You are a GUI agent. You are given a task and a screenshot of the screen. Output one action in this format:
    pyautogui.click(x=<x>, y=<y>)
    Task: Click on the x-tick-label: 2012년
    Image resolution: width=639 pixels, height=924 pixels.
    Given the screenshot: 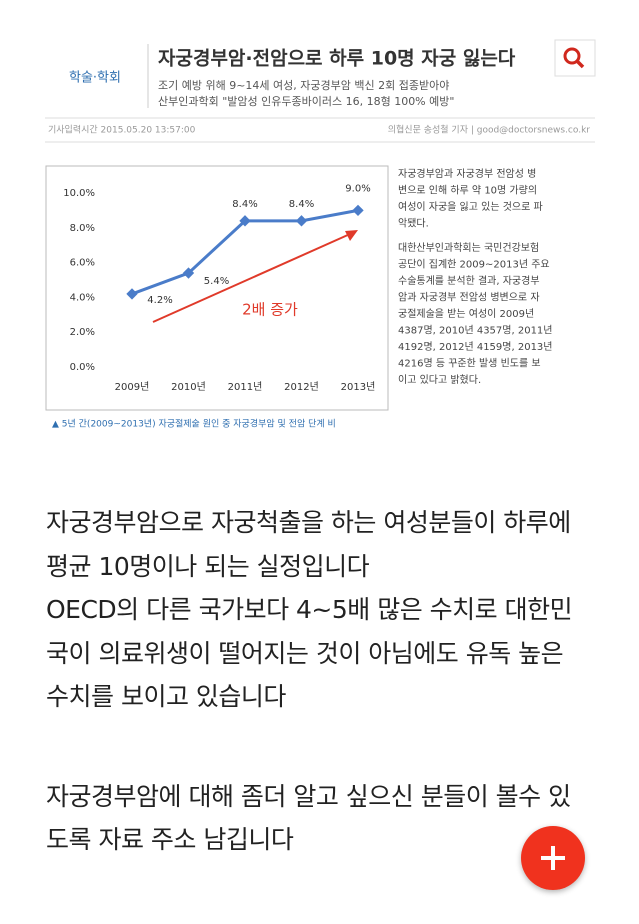 What is the action you would take?
    pyautogui.click(x=301, y=387)
    